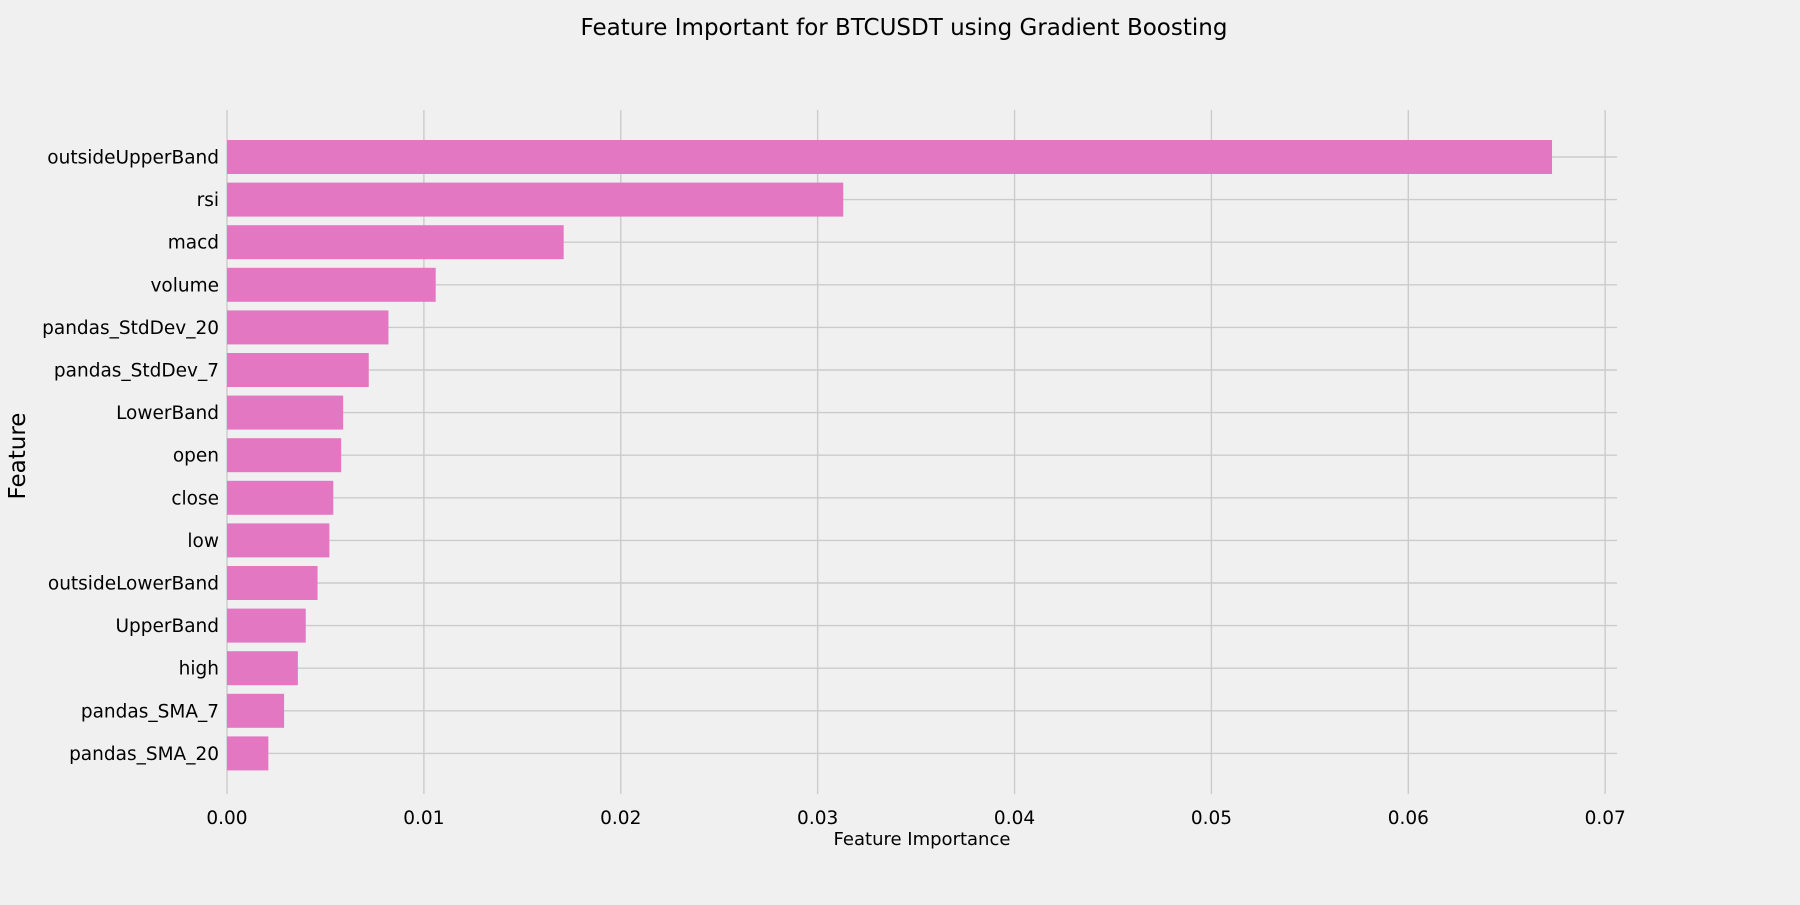 The image size is (1800, 905). What do you see at coordinates (150, 711) in the screenshot?
I see `y-tick-label: pandas_SMA_7` at bounding box center [150, 711].